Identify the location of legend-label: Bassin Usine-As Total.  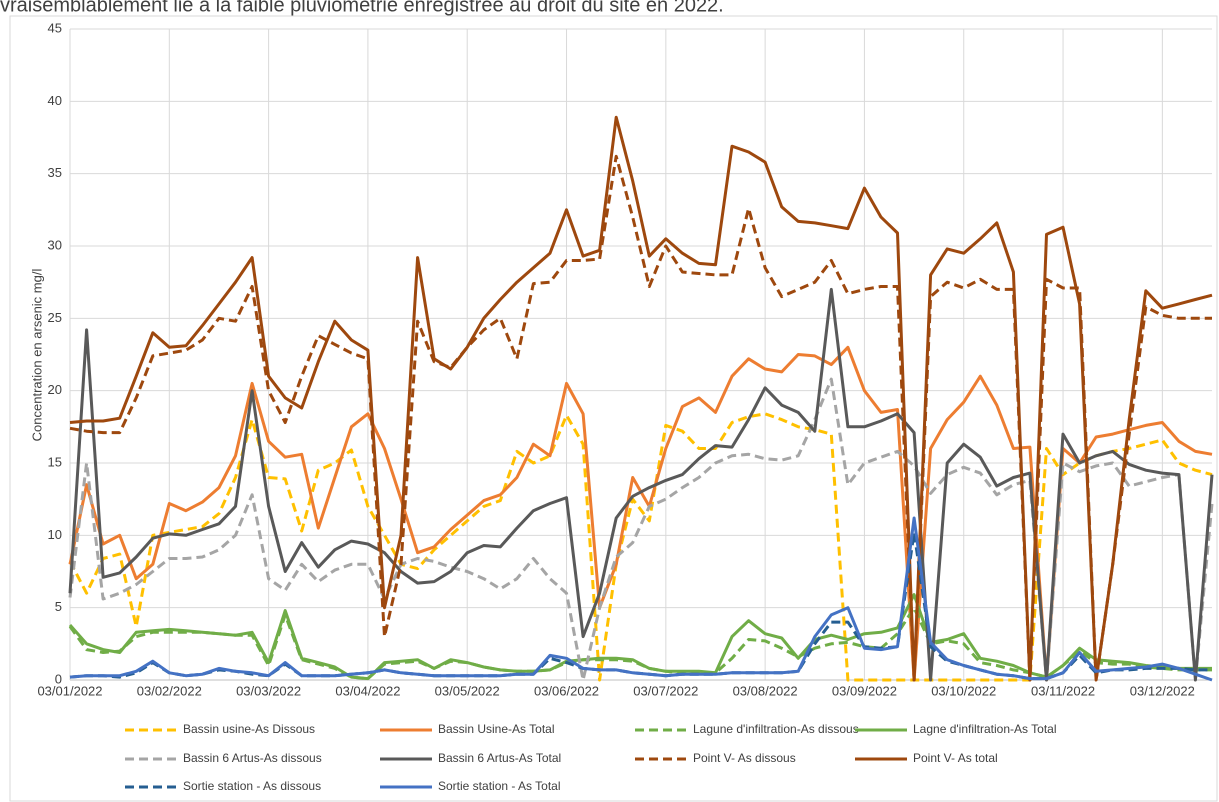
(496, 729).